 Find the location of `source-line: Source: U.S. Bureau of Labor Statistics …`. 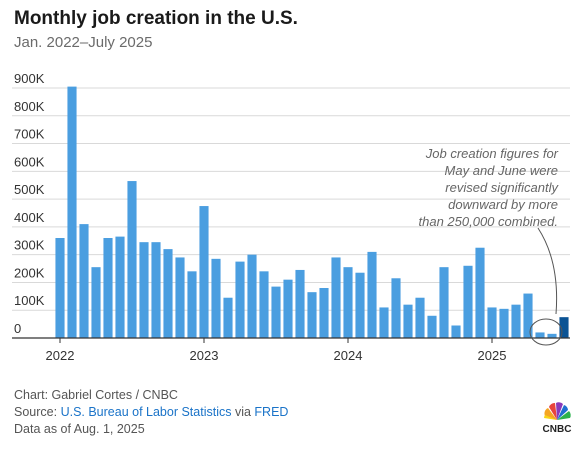

source-line: Source: U.S. Bureau of Labor Statistics … is located at coordinates (151, 412).